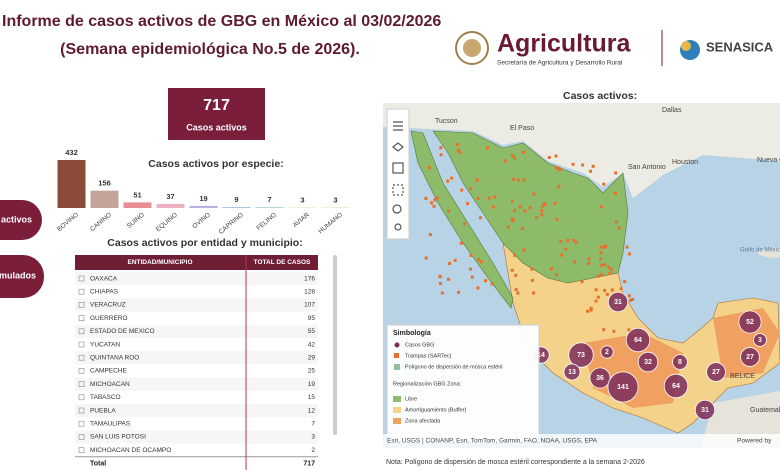  I want to click on attribution-bar, so click(581, 441).